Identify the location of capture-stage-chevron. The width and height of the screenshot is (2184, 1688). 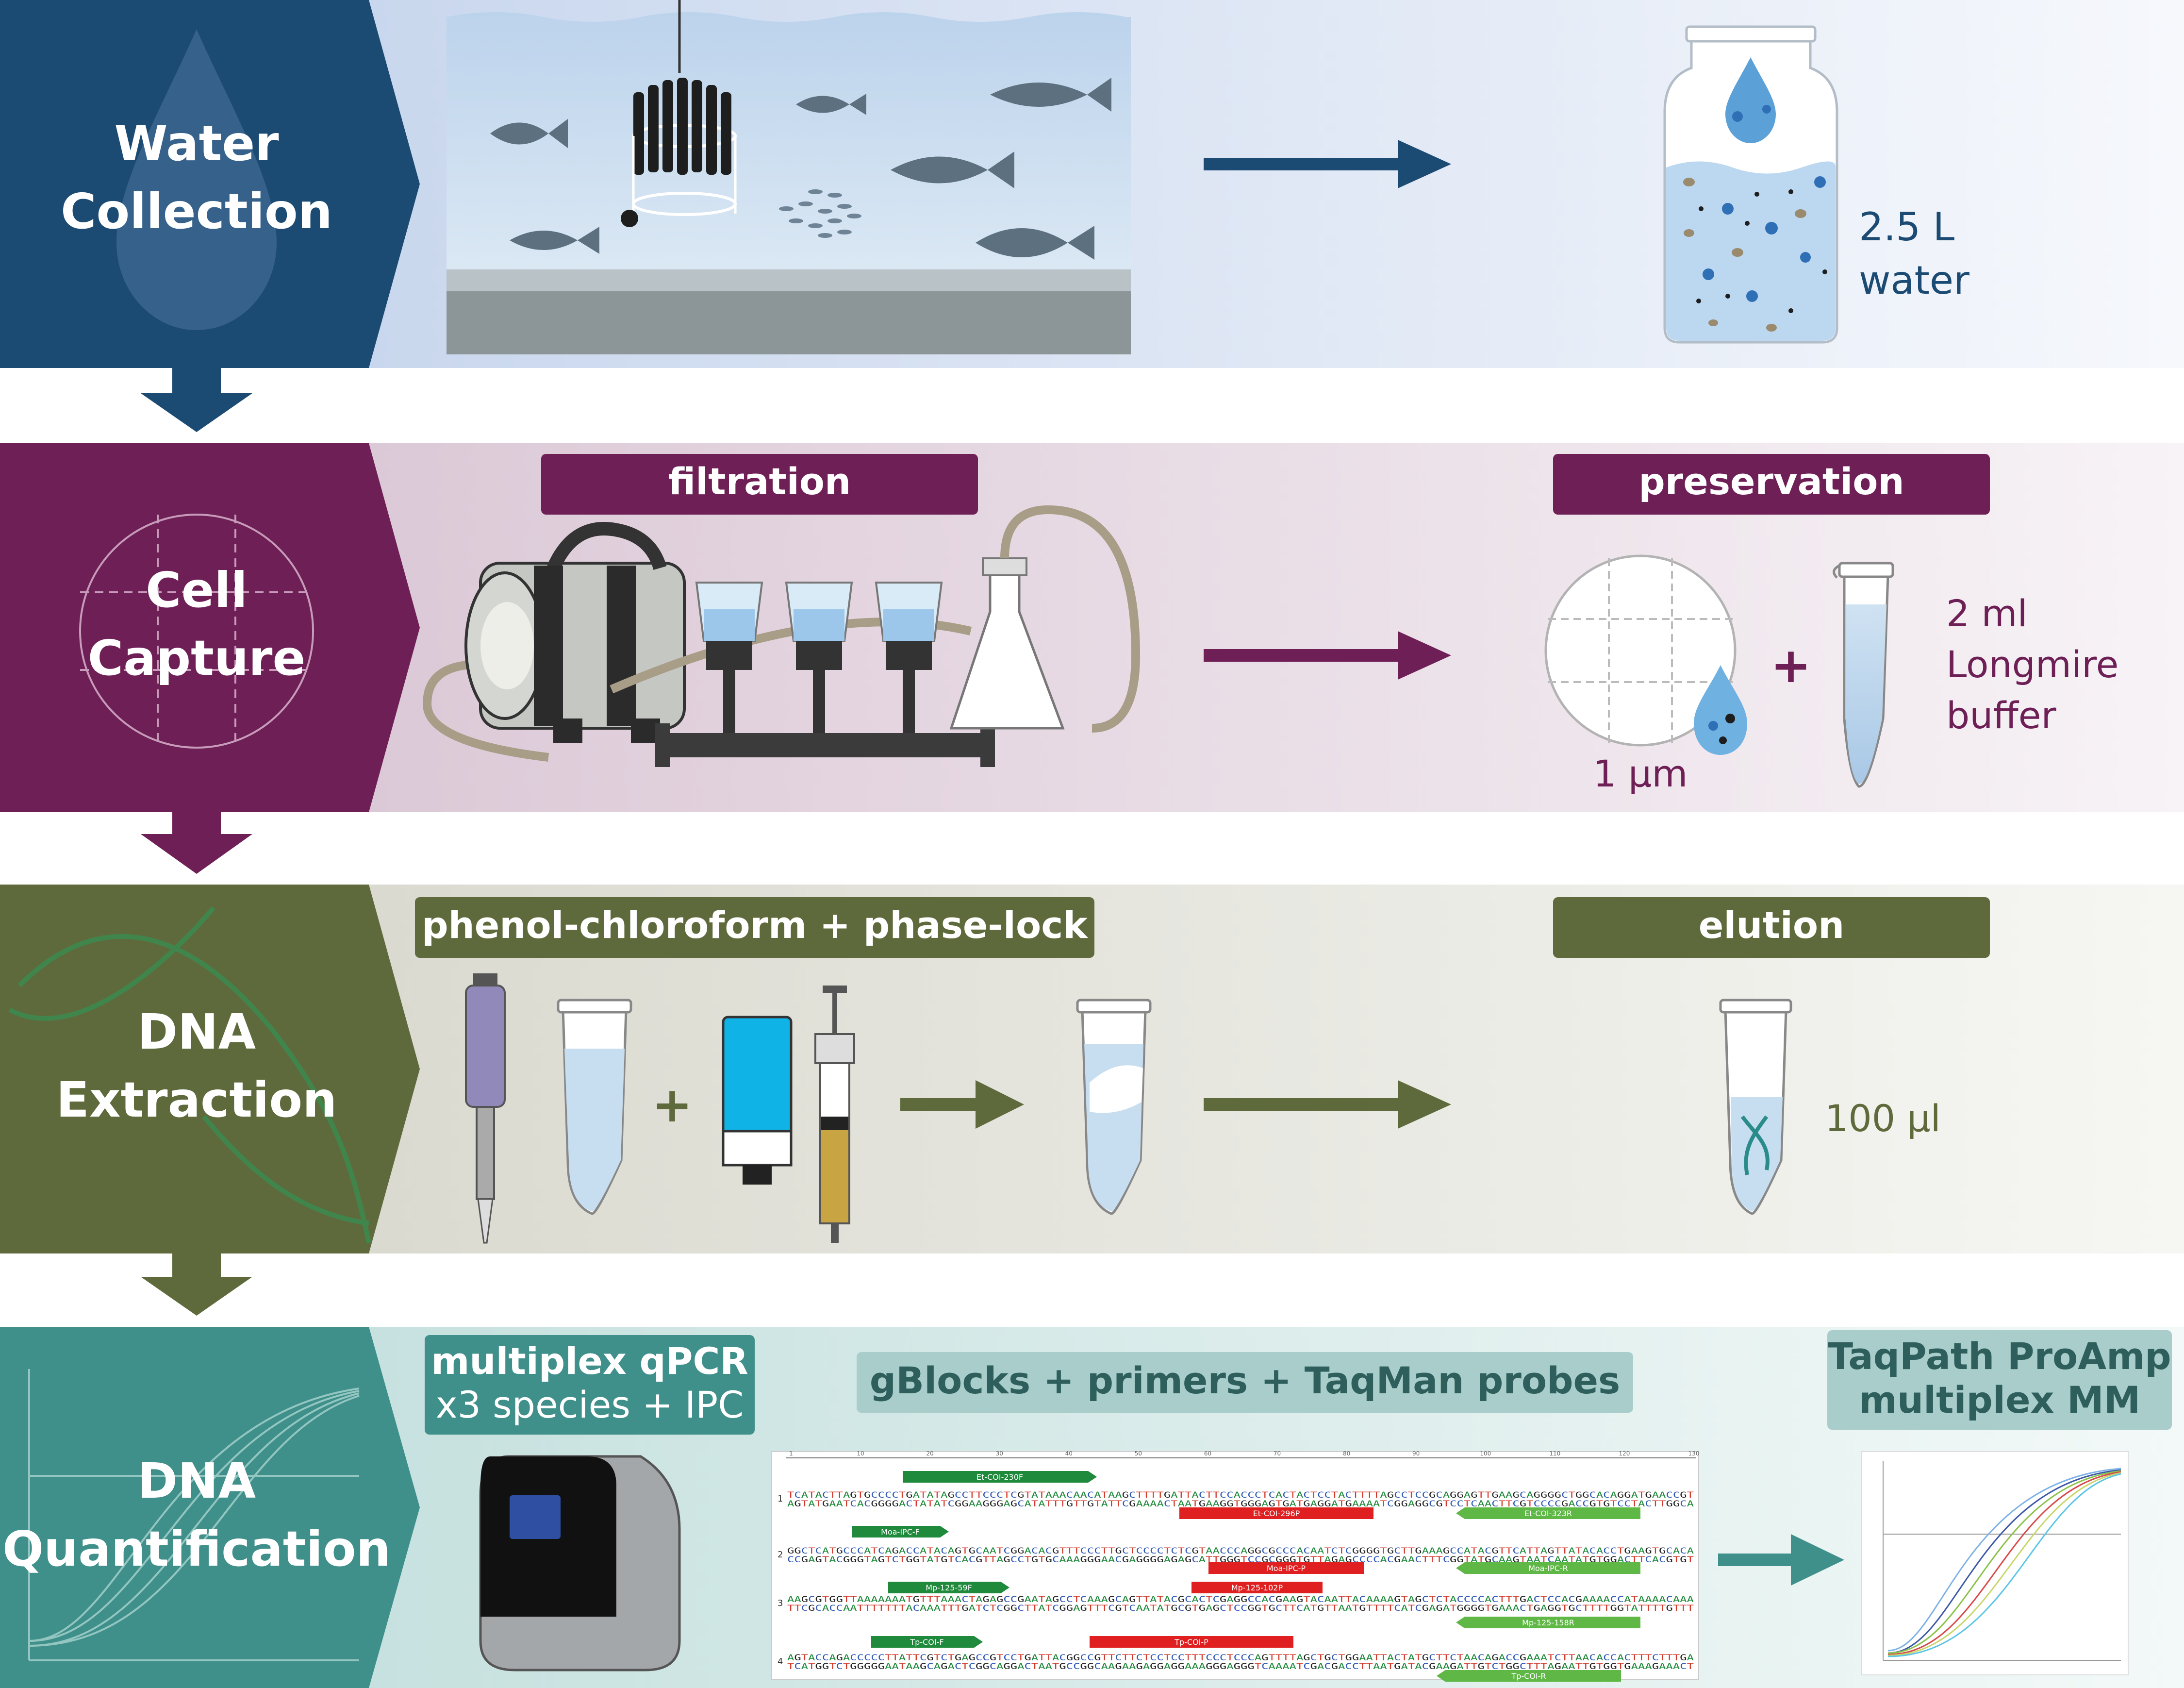
(210, 627).